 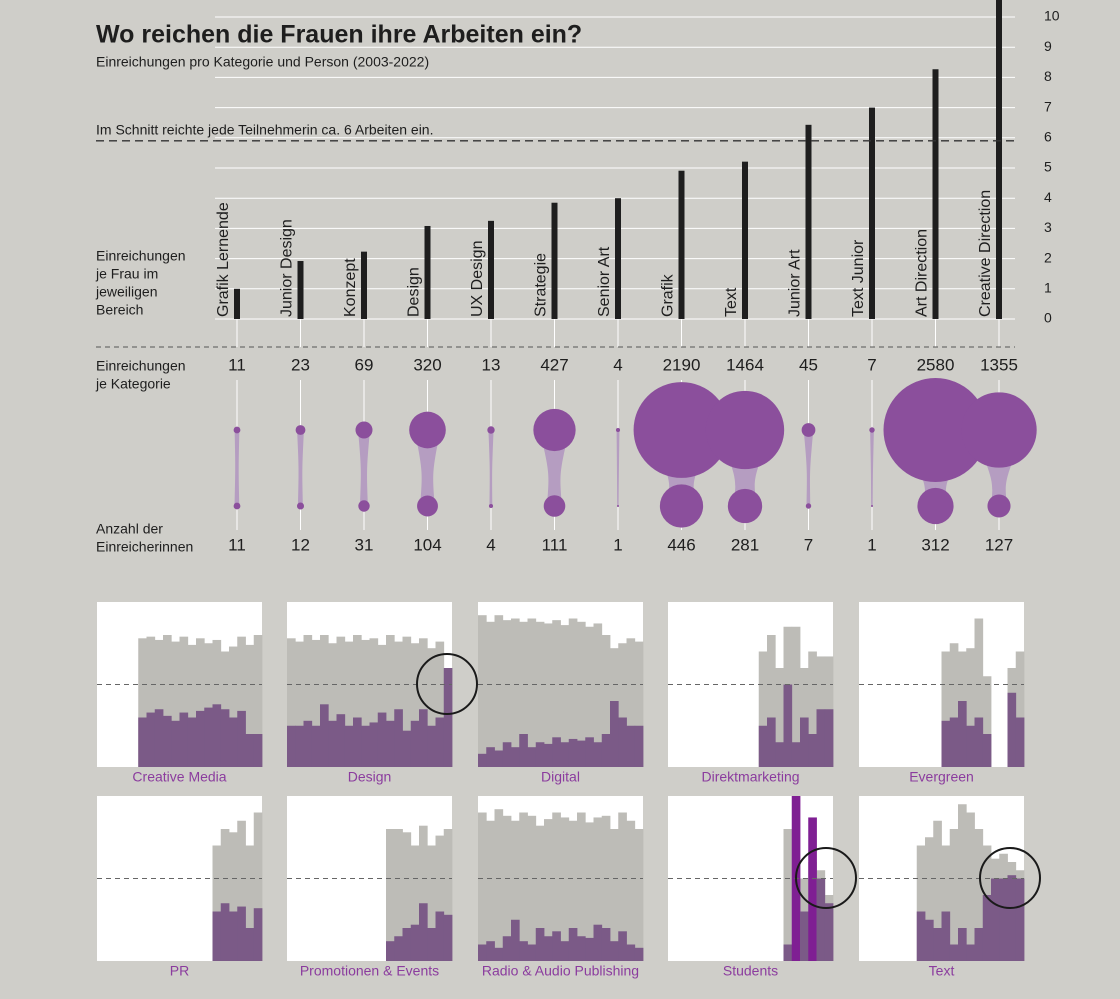 What do you see at coordinates (1048, 288) in the screenshot?
I see `y-tick-label: 1` at bounding box center [1048, 288].